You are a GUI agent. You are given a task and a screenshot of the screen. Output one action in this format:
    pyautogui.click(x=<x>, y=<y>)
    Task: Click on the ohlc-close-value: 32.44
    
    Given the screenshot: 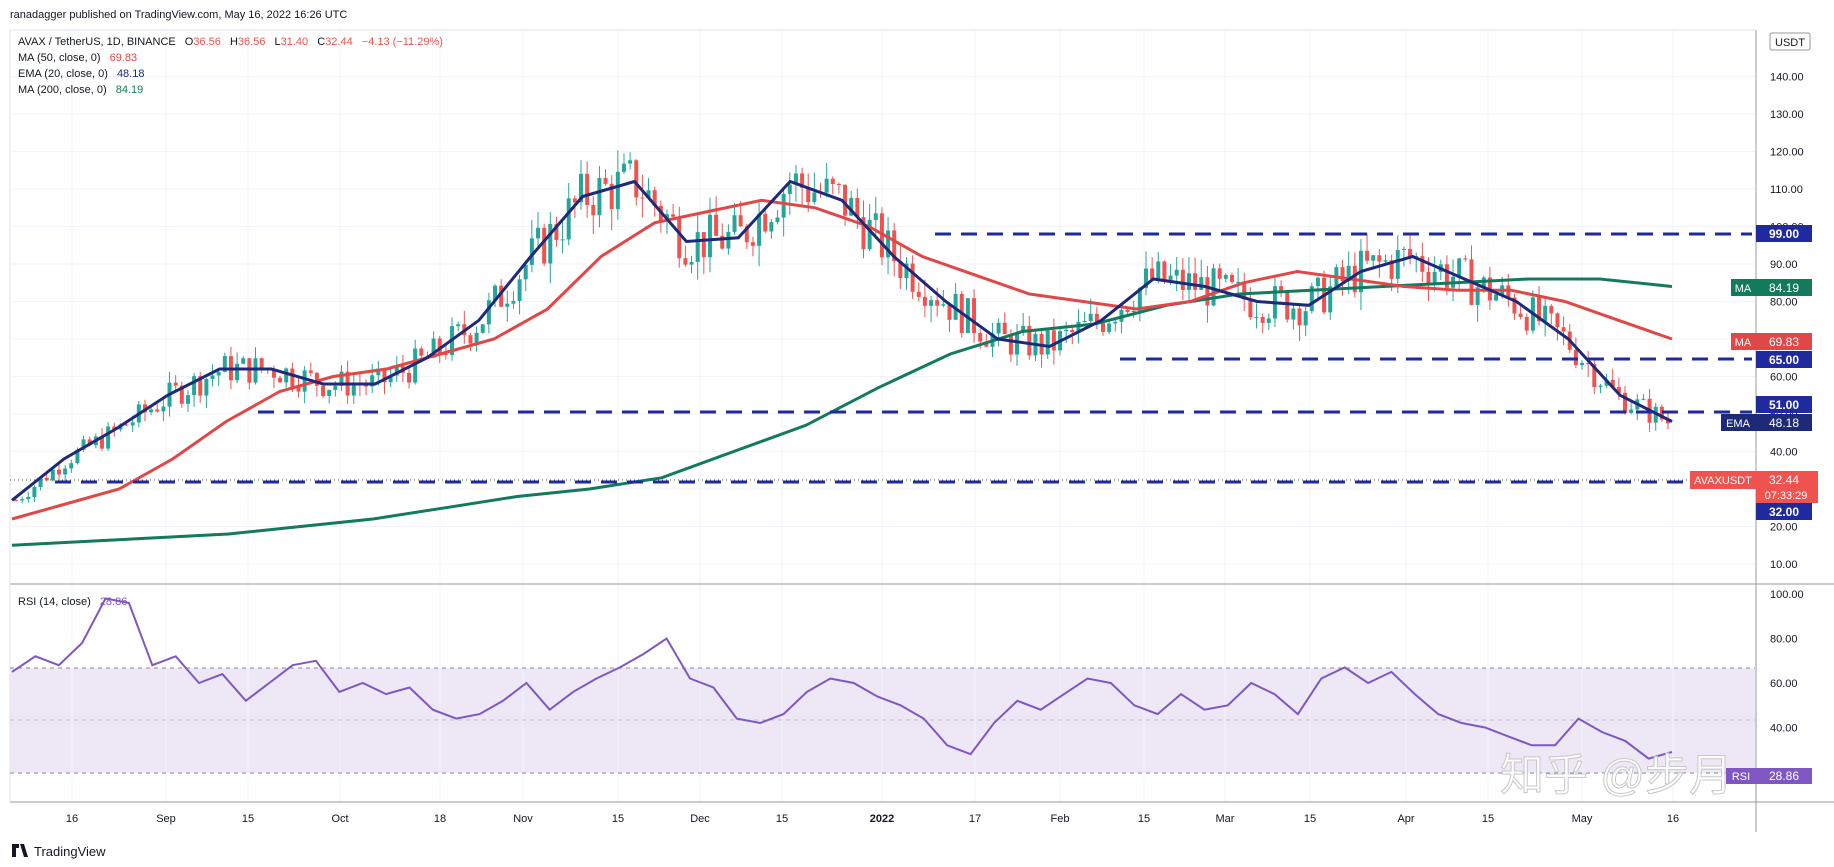 What is the action you would take?
    pyautogui.click(x=339, y=42)
    